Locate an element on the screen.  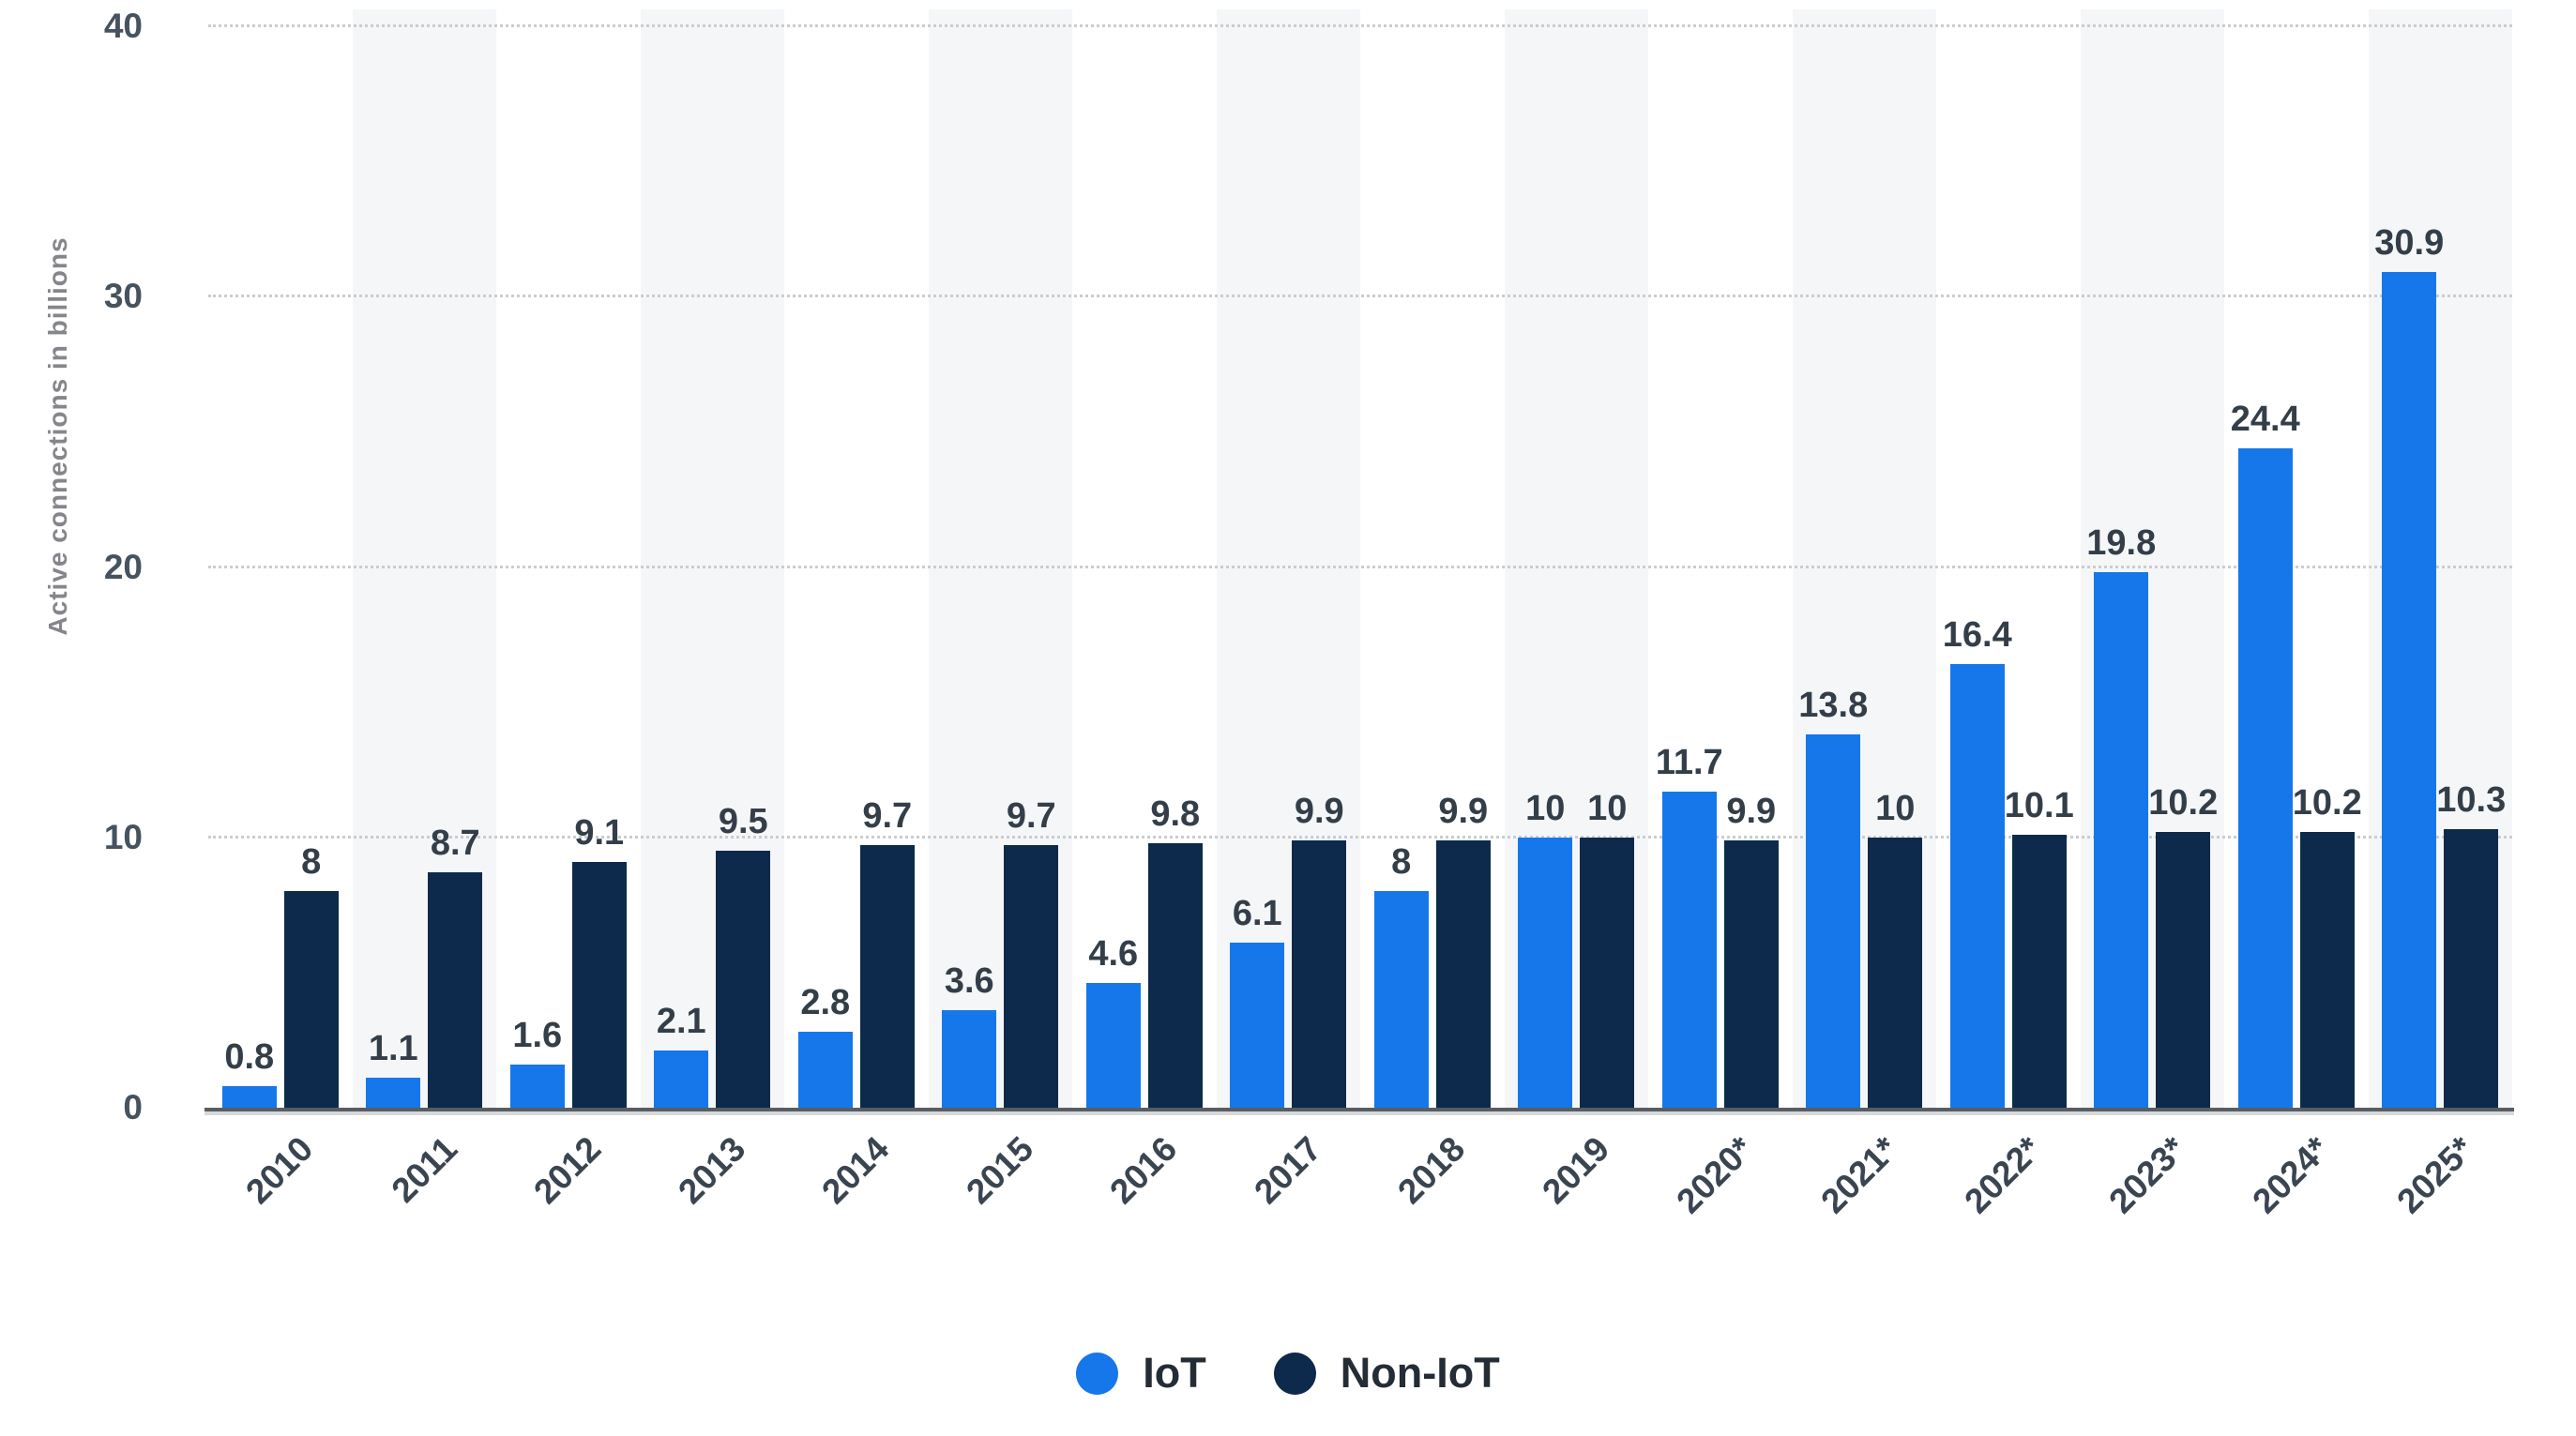
bar-iot-2020 is located at coordinates (1689, 949).